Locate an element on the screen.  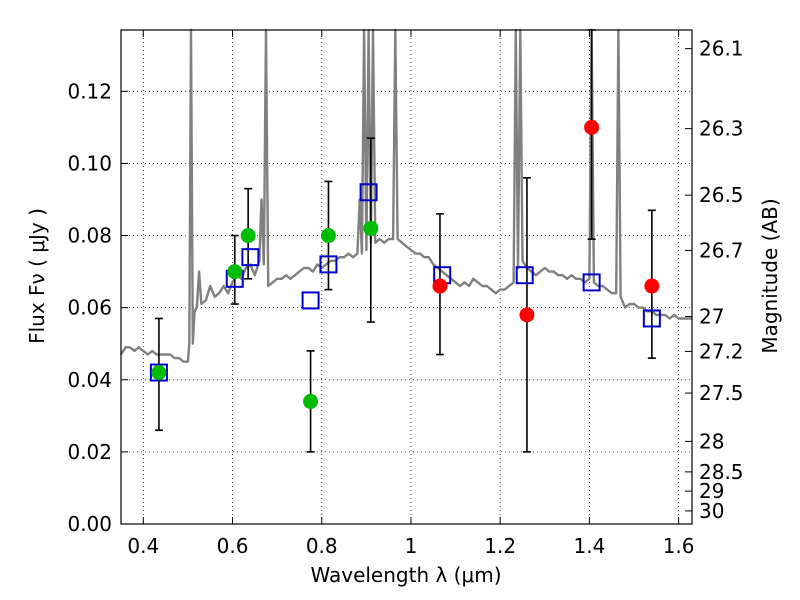
y2-tick-label: 27.5 is located at coordinates (721, 393).